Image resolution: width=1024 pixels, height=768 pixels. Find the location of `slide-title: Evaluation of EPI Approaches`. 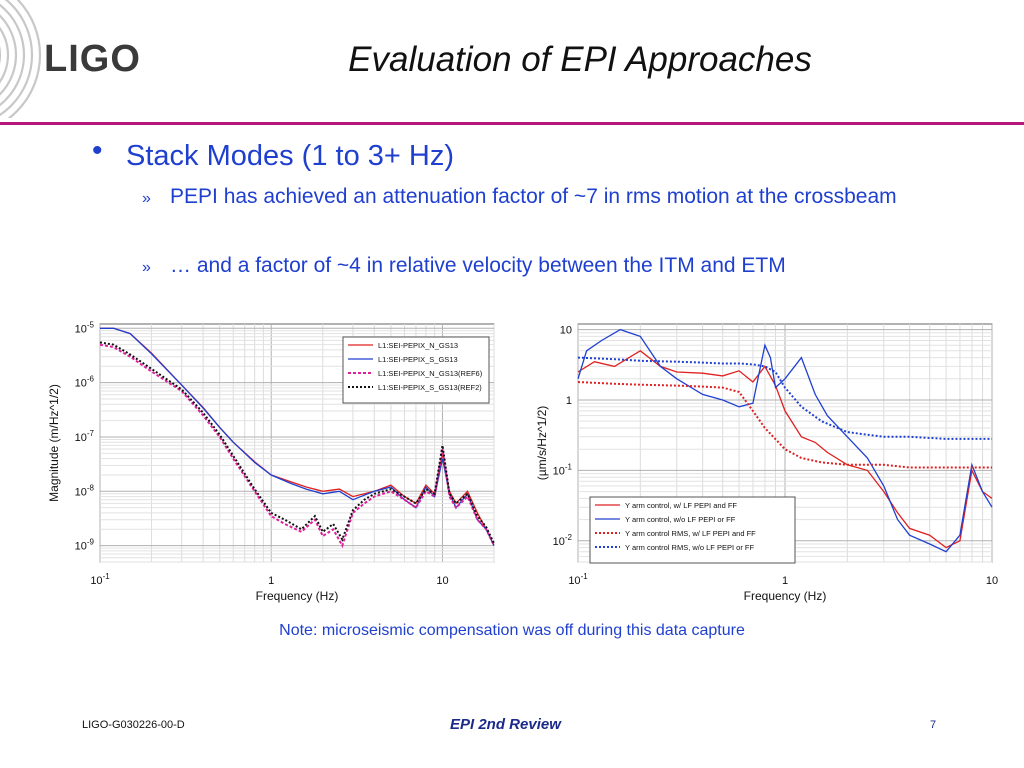

slide-title: Evaluation of EPI Approaches is located at coordinates (580, 59).